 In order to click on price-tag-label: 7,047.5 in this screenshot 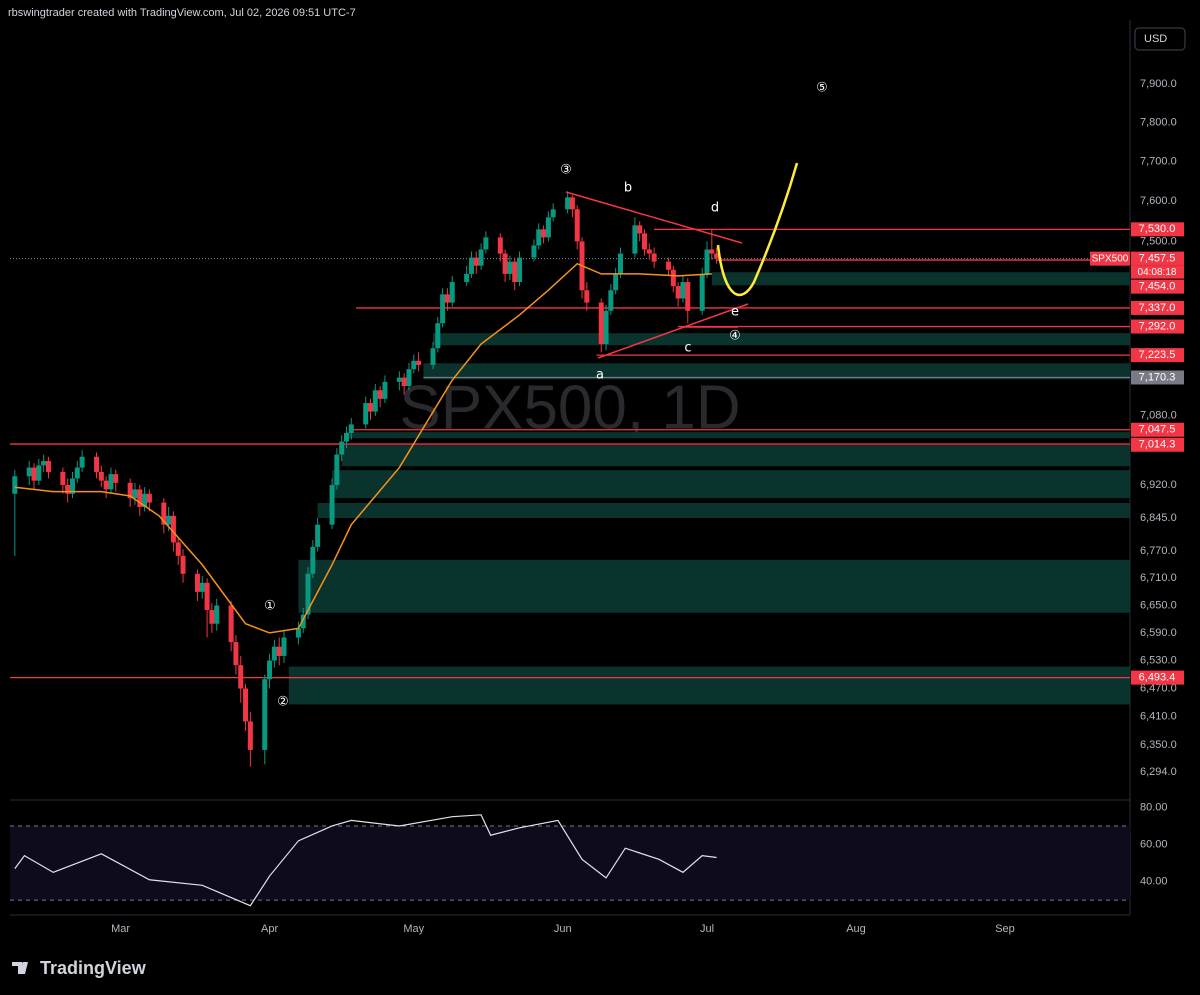, I will do `click(1157, 430)`.